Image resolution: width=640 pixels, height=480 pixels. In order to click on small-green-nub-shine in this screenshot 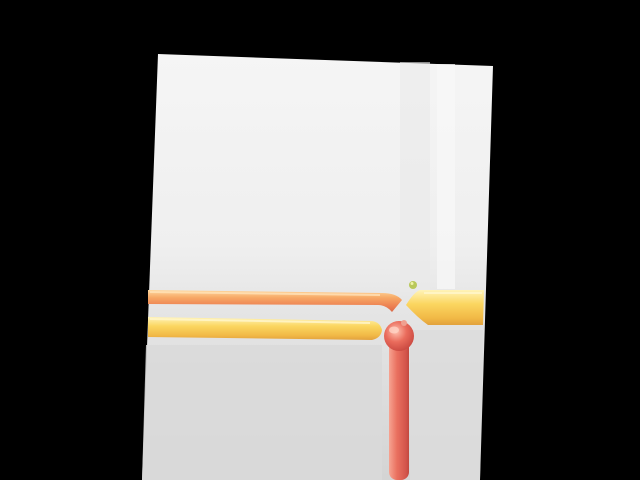, I will do `click(412, 283)`.